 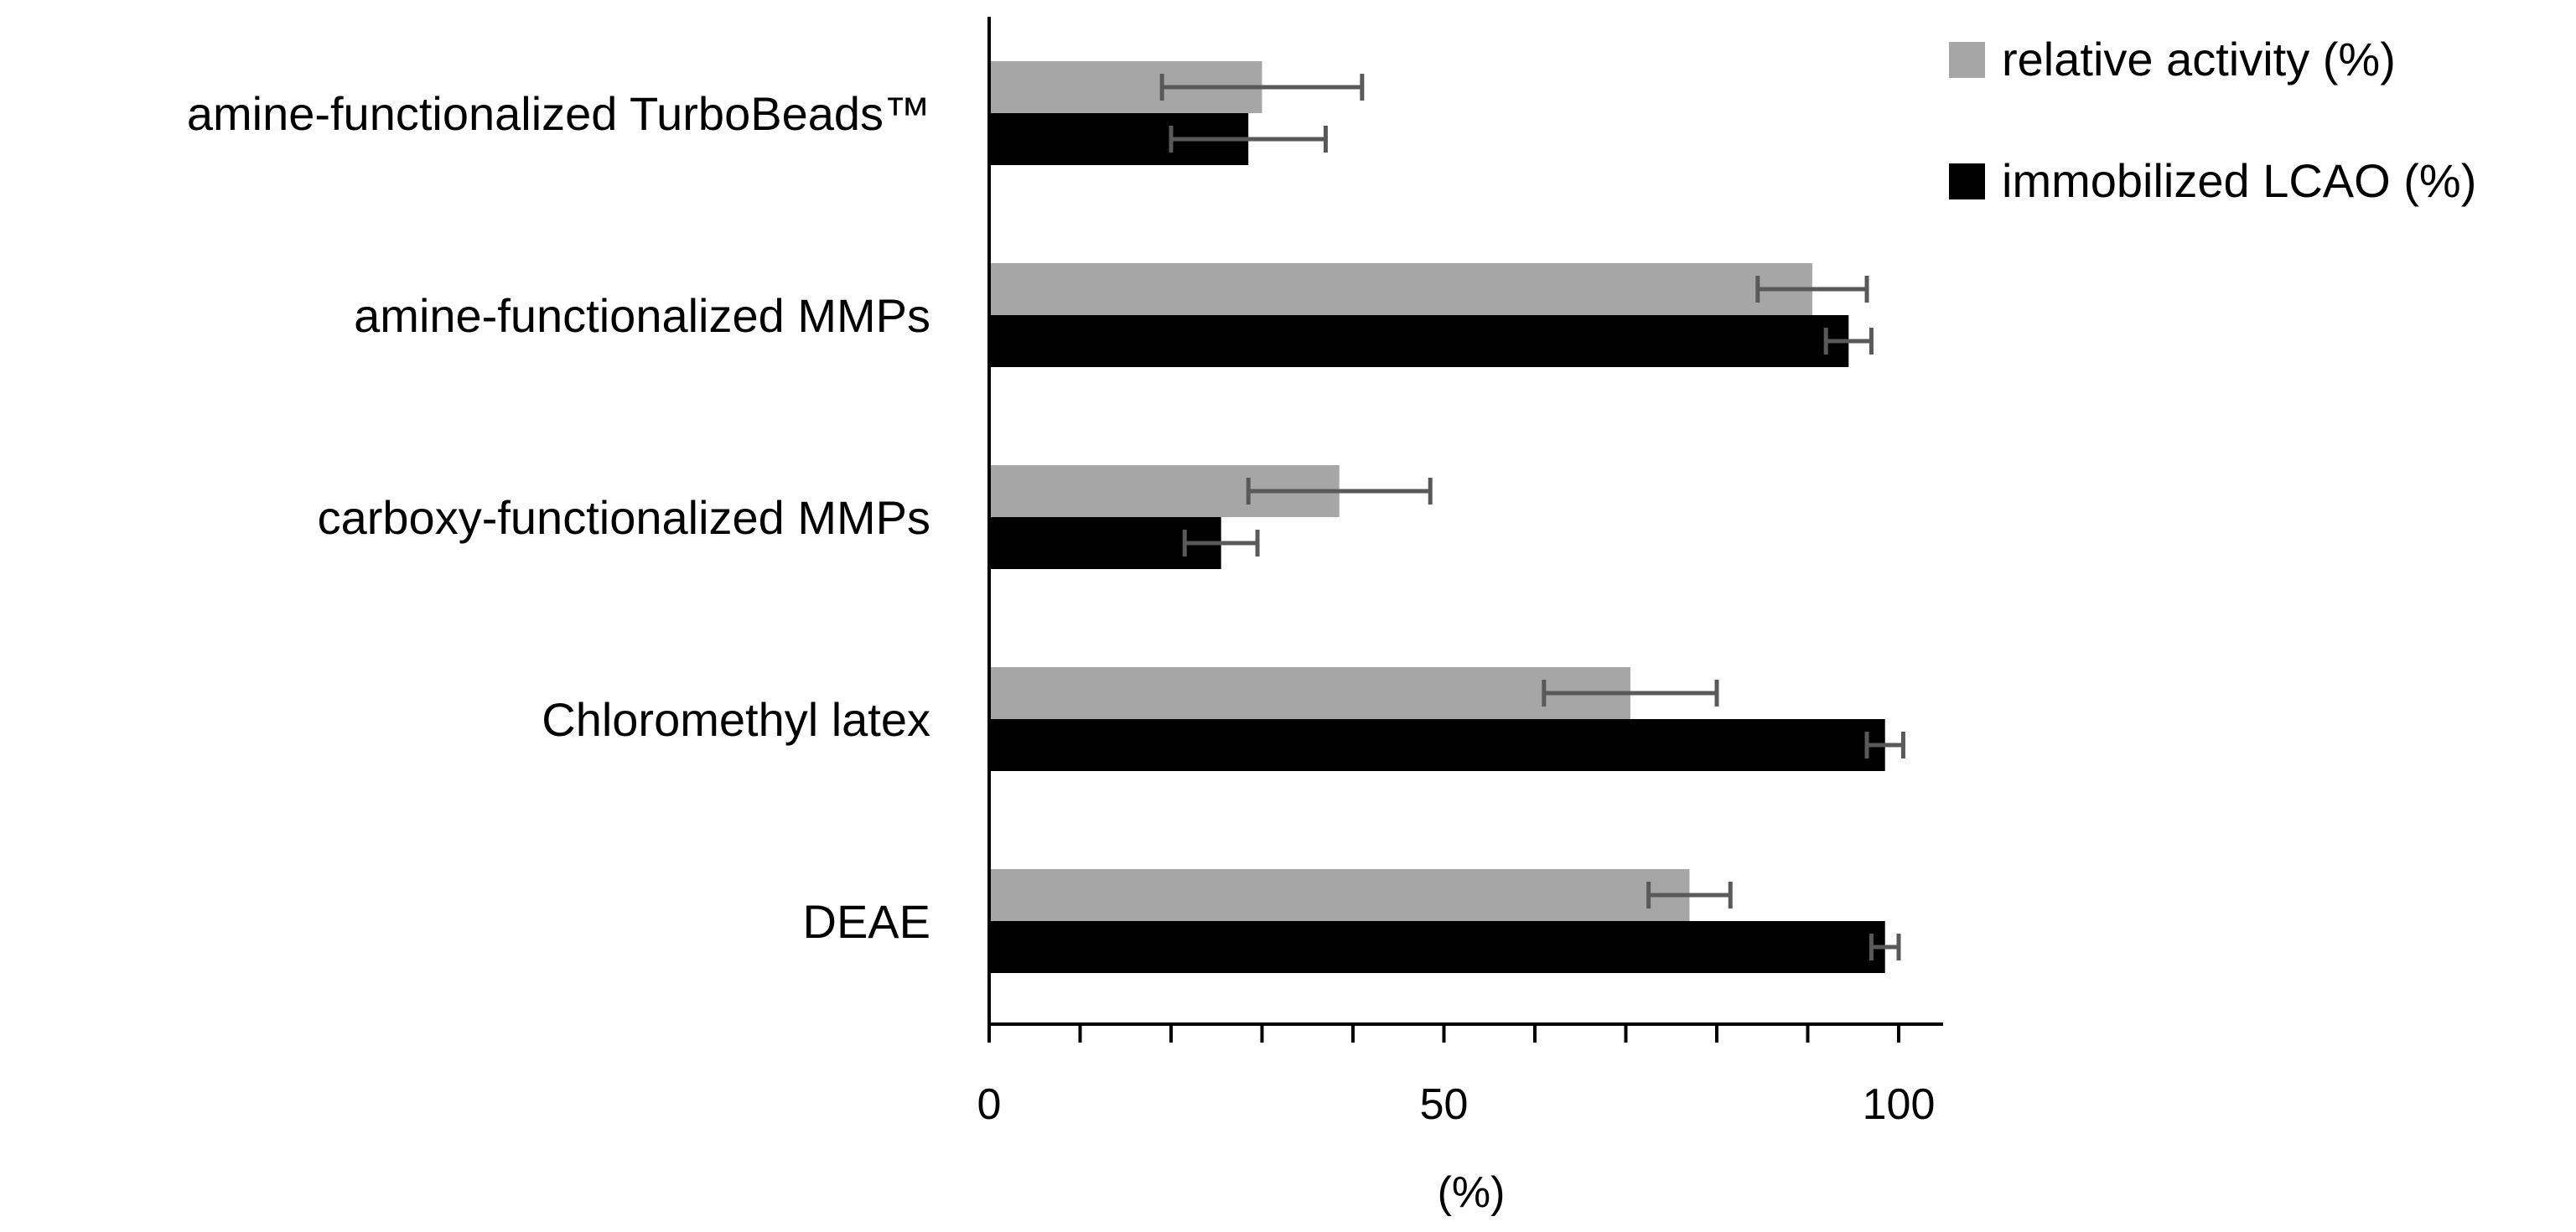 I want to click on legend-label: relative activity (%), so click(x=2199, y=59).